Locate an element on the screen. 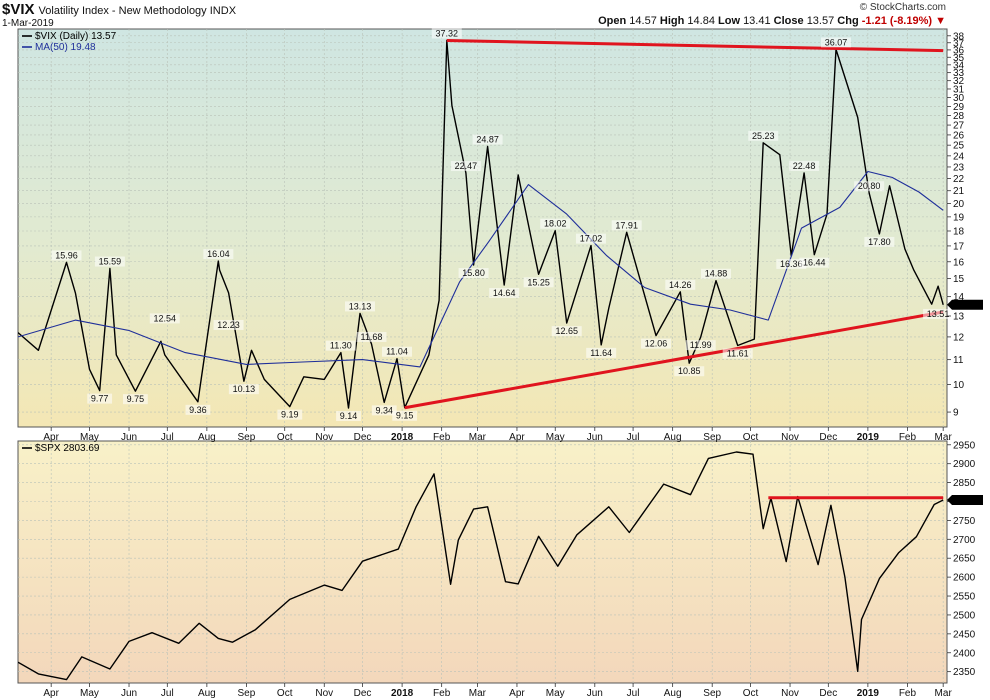  vix-legend-label: MA(50) 19.48 is located at coordinates (65, 47).